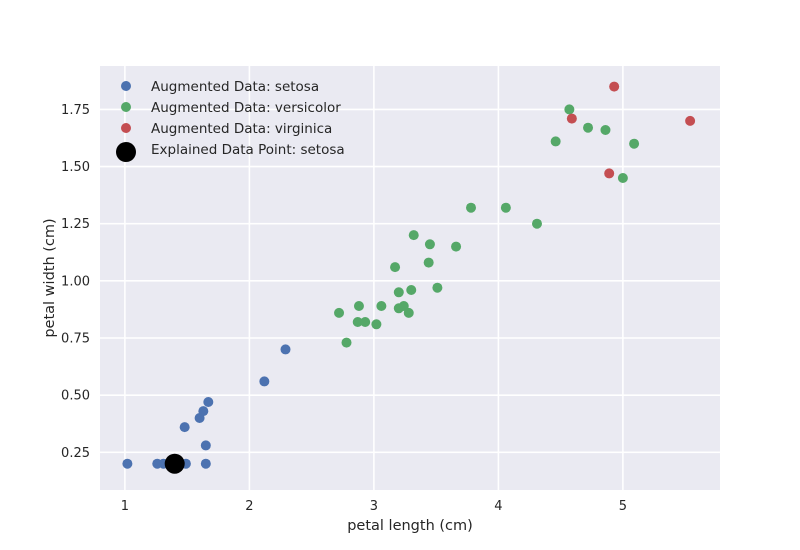 This screenshot has height=550, width=800. I want to click on legend-label: Augmented Data: virginica, so click(241, 129).